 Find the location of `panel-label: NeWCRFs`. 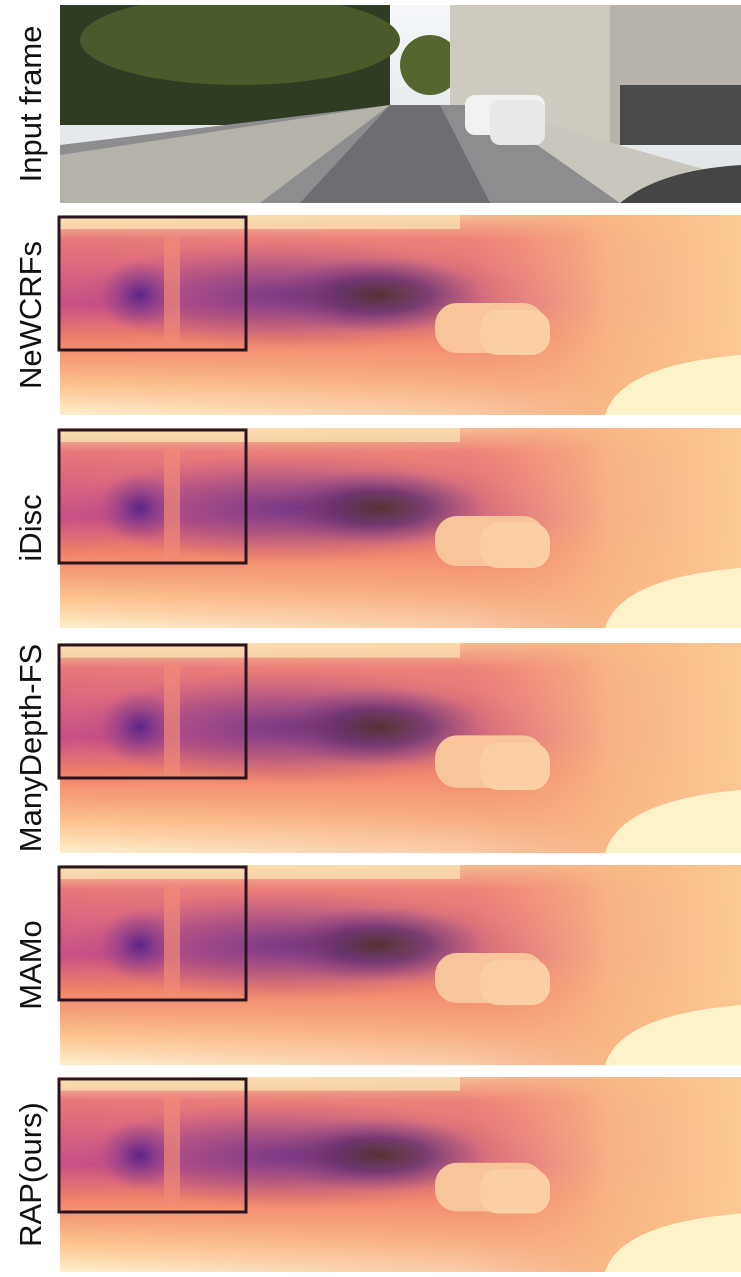

panel-label: NeWCRFs is located at coordinates (30, 315).